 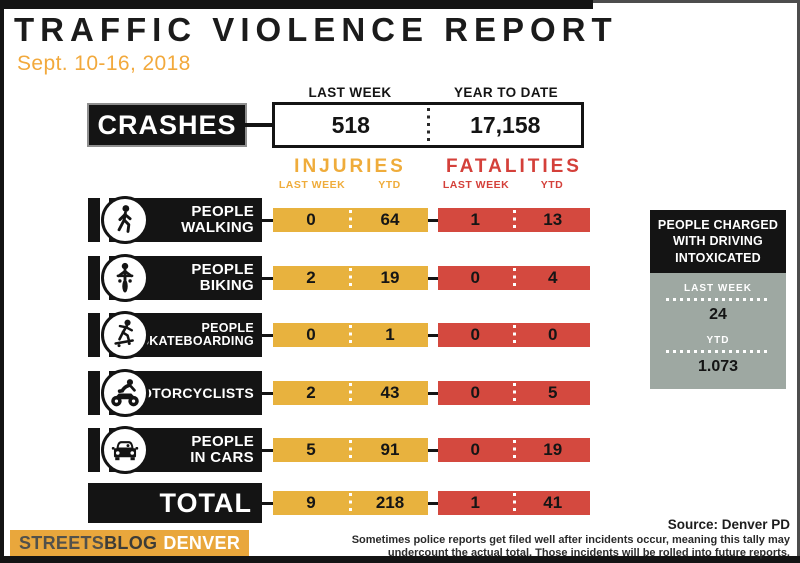 I want to click on walking-icon, so click(x=125, y=220).